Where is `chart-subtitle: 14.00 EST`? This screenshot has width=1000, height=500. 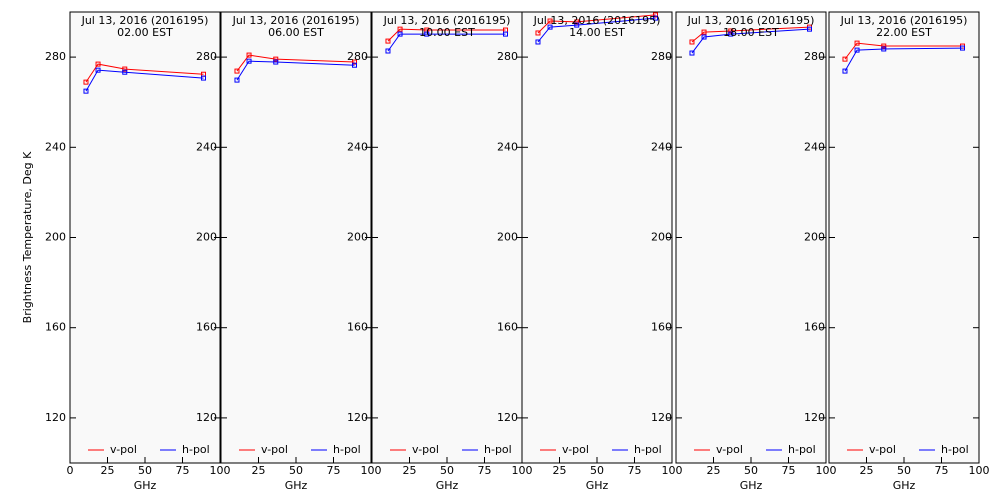 chart-subtitle: 14.00 EST is located at coordinates (597, 32).